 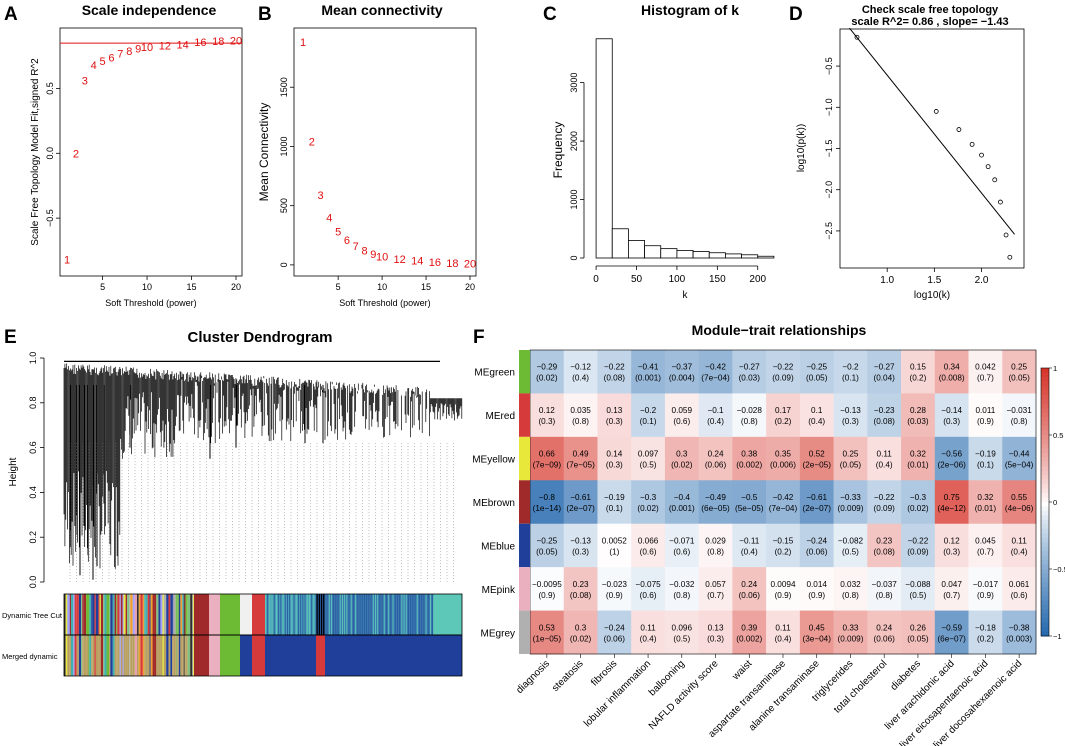 I want to click on panel-e-ytick-label: 0.4, so click(x=33, y=492).